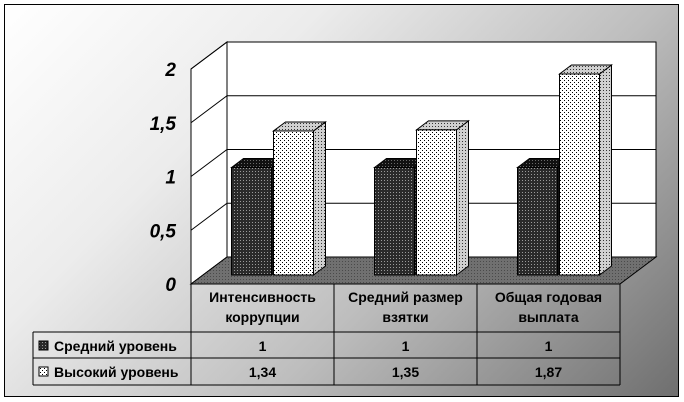  I want to click on y-tick-label: 0,5, so click(163, 231).